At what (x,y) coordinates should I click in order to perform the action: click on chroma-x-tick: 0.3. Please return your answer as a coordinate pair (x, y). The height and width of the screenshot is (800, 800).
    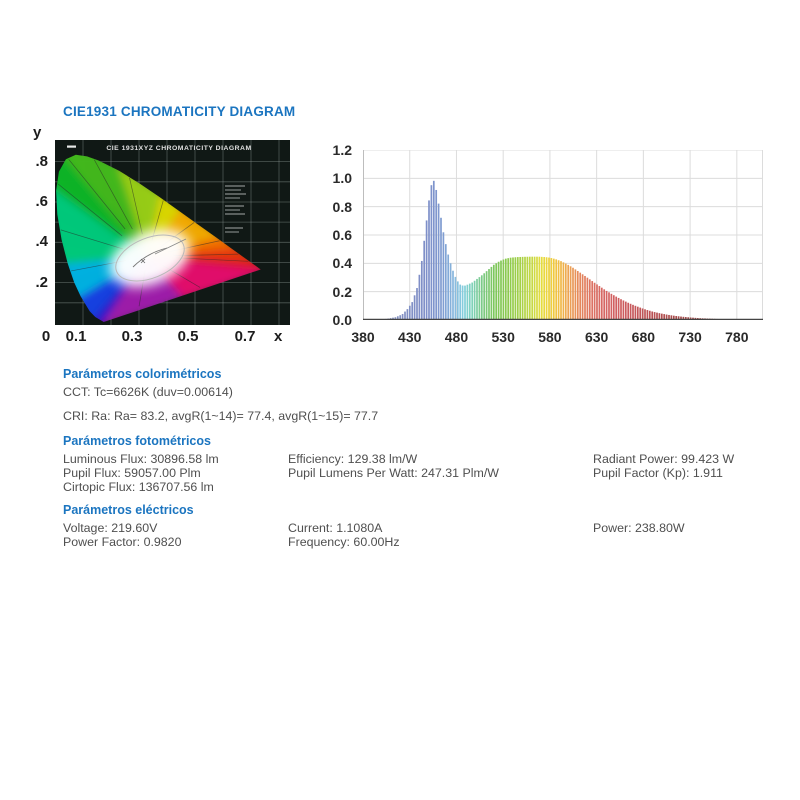
    Looking at the image, I should click on (132, 336).